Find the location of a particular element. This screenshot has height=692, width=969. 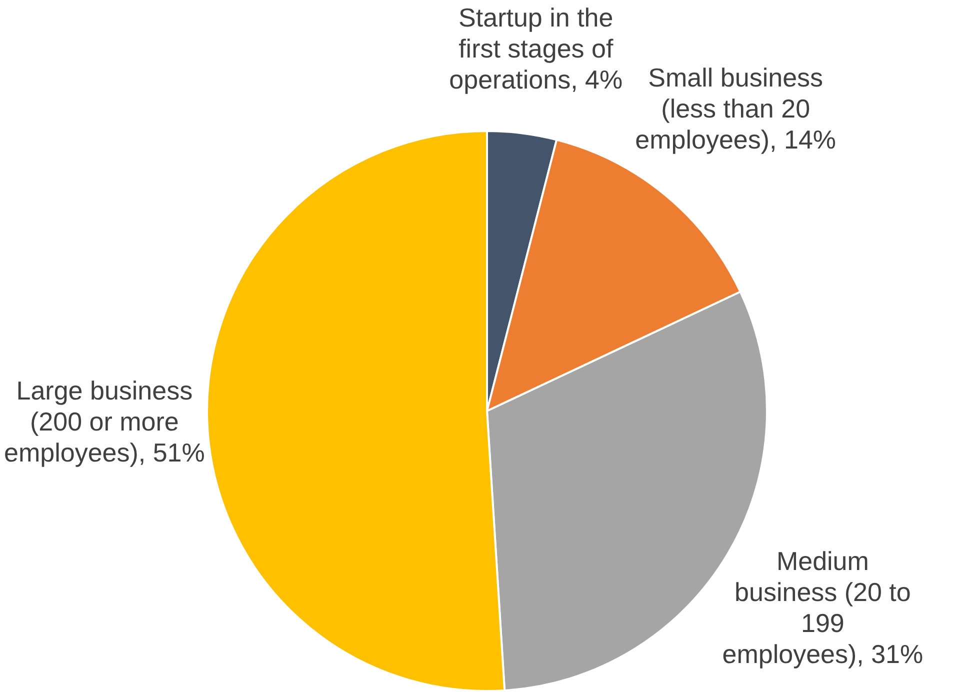

slice-label: Startup in the first stages of operations, 4% is located at coordinates (536, 48).